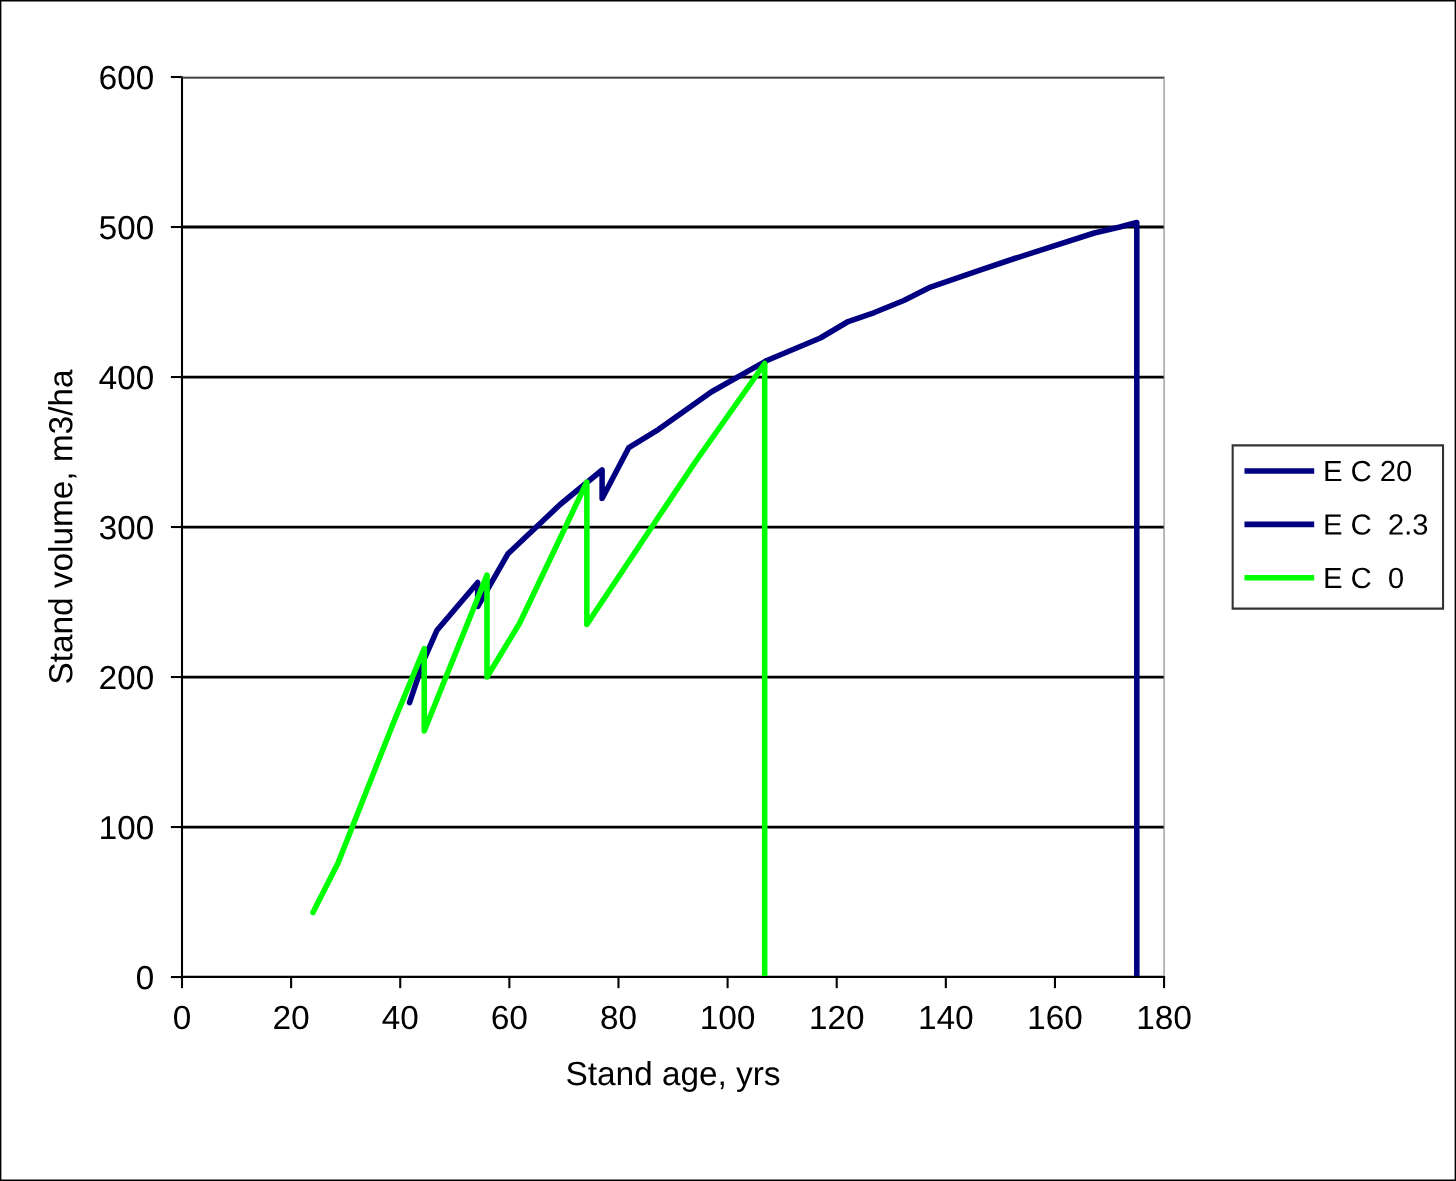 This screenshot has height=1181, width=1456. I want to click on x-tick-label: 140, so click(946, 1017).